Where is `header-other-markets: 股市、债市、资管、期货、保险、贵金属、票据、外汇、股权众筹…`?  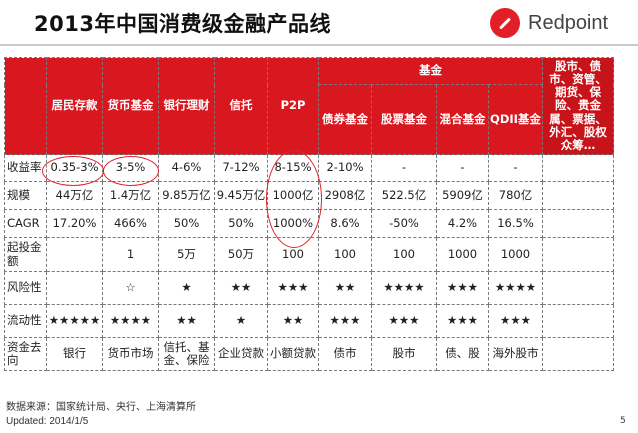
header-other-markets: 股市、债市、资管、期货、保险、贵金属、票据、外汇、股权众筹… is located at coordinates (578, 106).